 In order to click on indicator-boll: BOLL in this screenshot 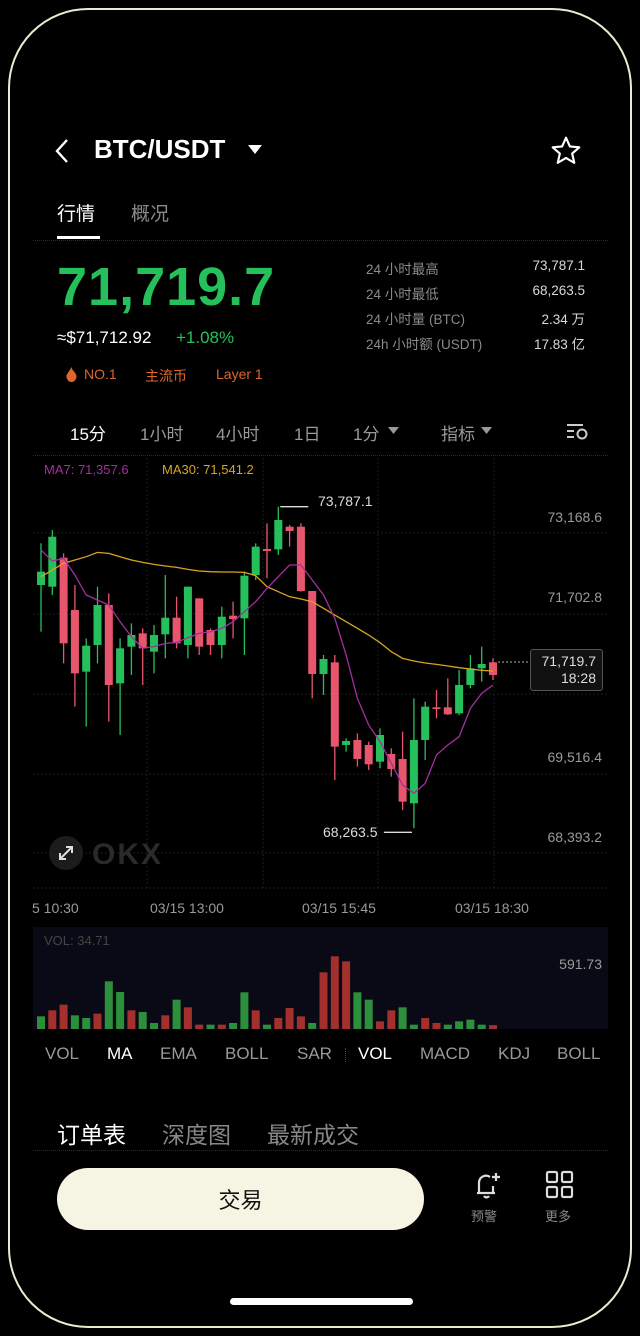, I will do `click(247, 1053)`.